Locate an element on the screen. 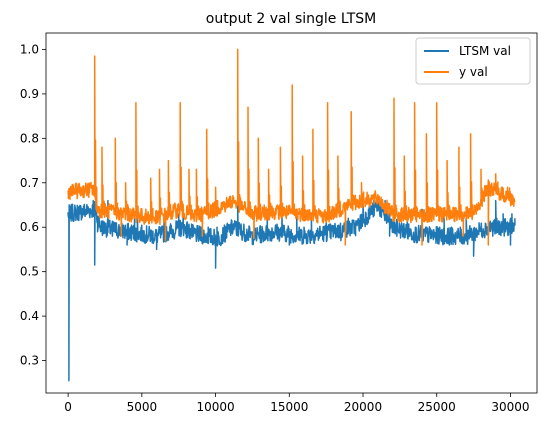  x-axis: 0 5000 10000 15000 20000 25000 30000 is located at coordinates (297, 403).